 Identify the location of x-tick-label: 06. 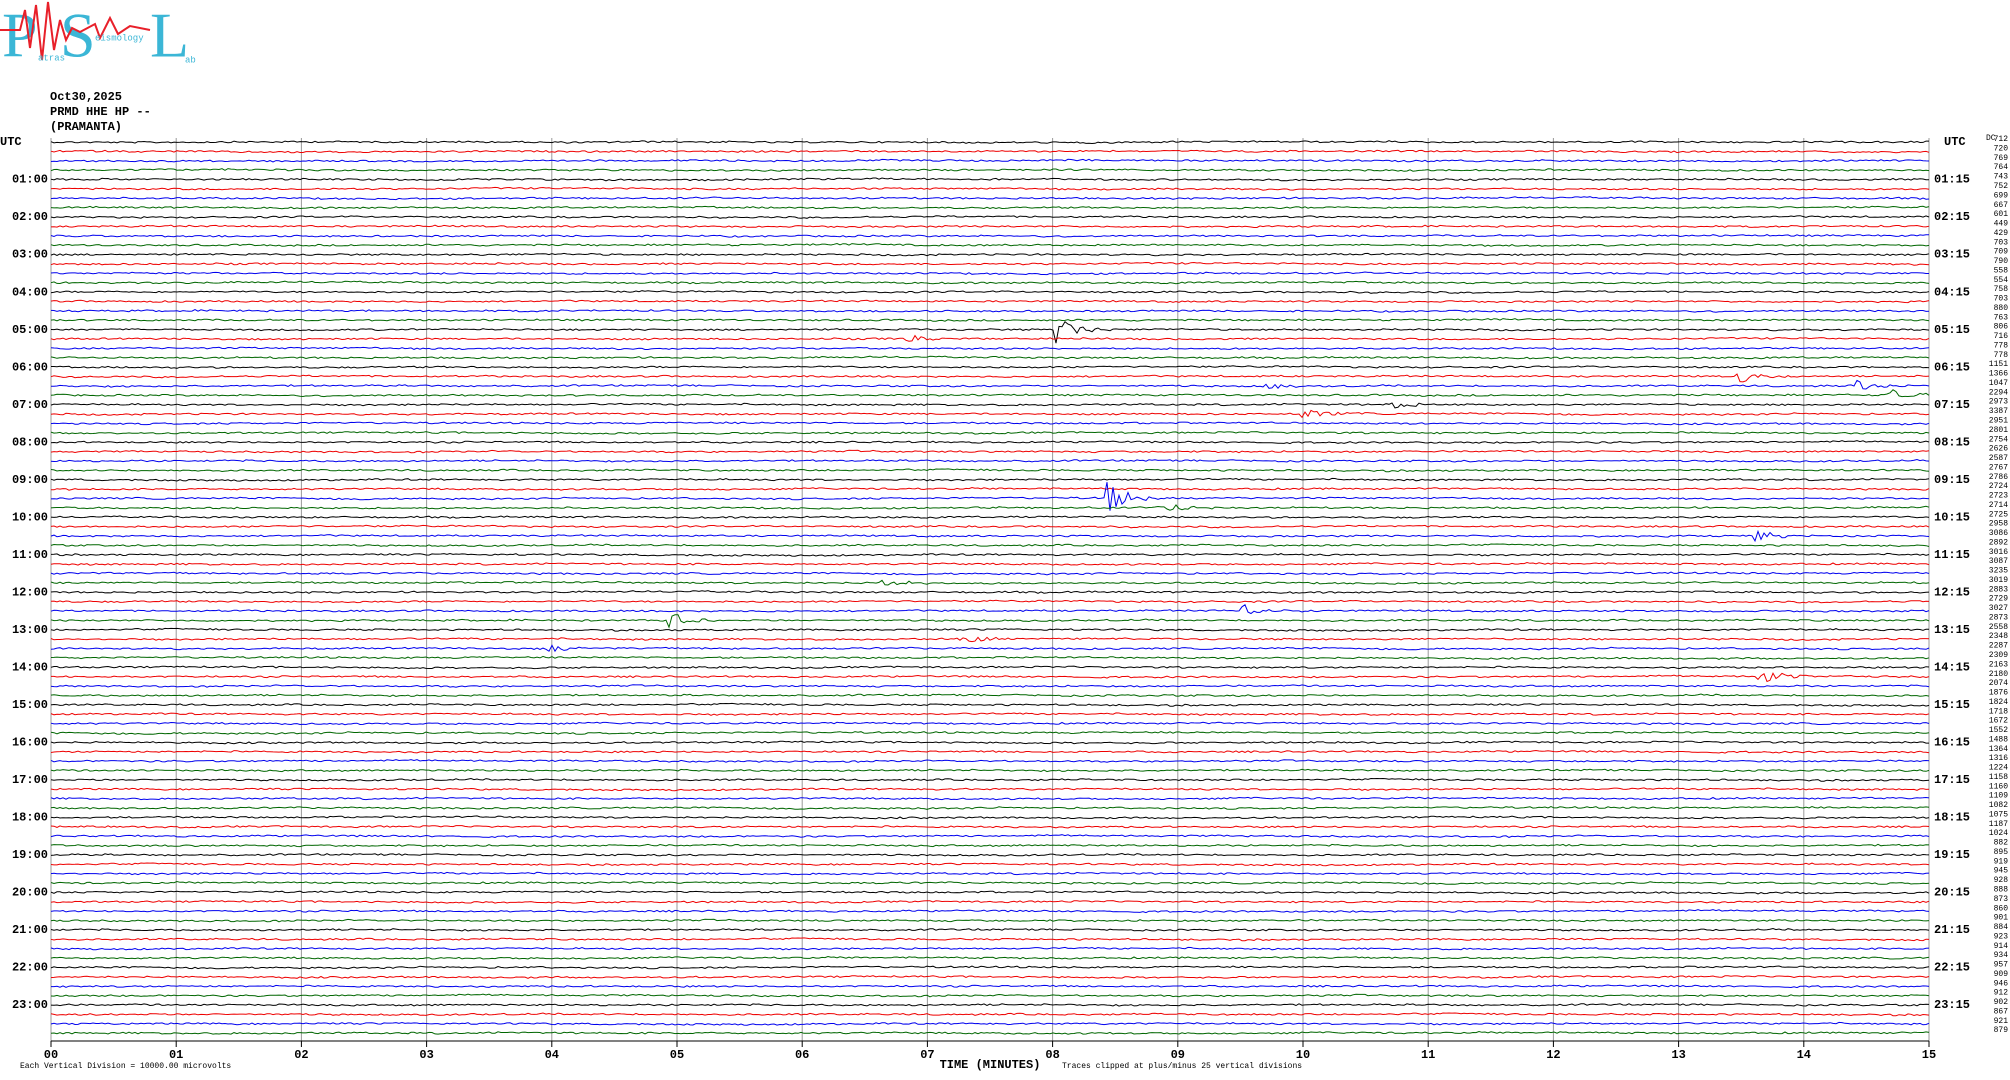
(802, 1055).